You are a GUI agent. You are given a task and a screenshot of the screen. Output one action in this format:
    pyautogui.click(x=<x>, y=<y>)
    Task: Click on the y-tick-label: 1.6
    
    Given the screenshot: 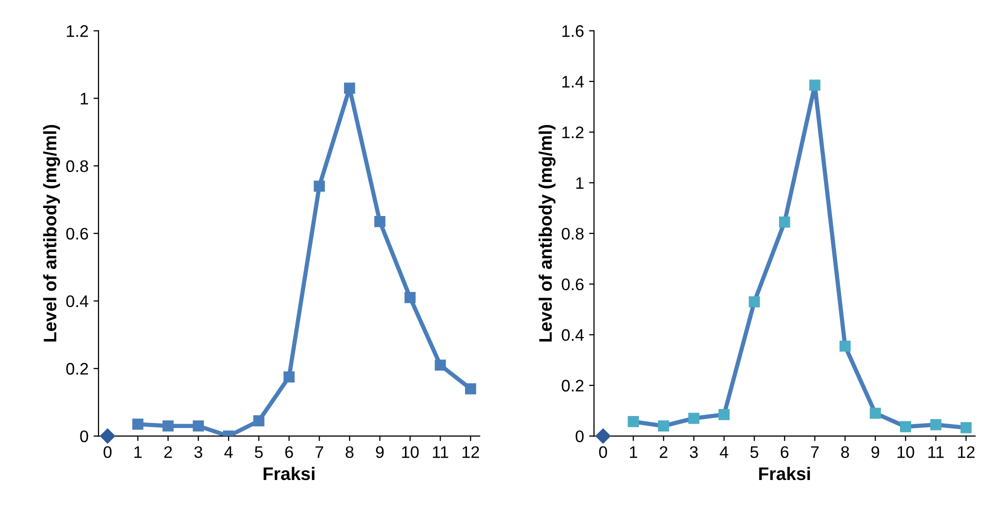 What is the action you would take?
    pyautogui.click(x=573, y=31)
    